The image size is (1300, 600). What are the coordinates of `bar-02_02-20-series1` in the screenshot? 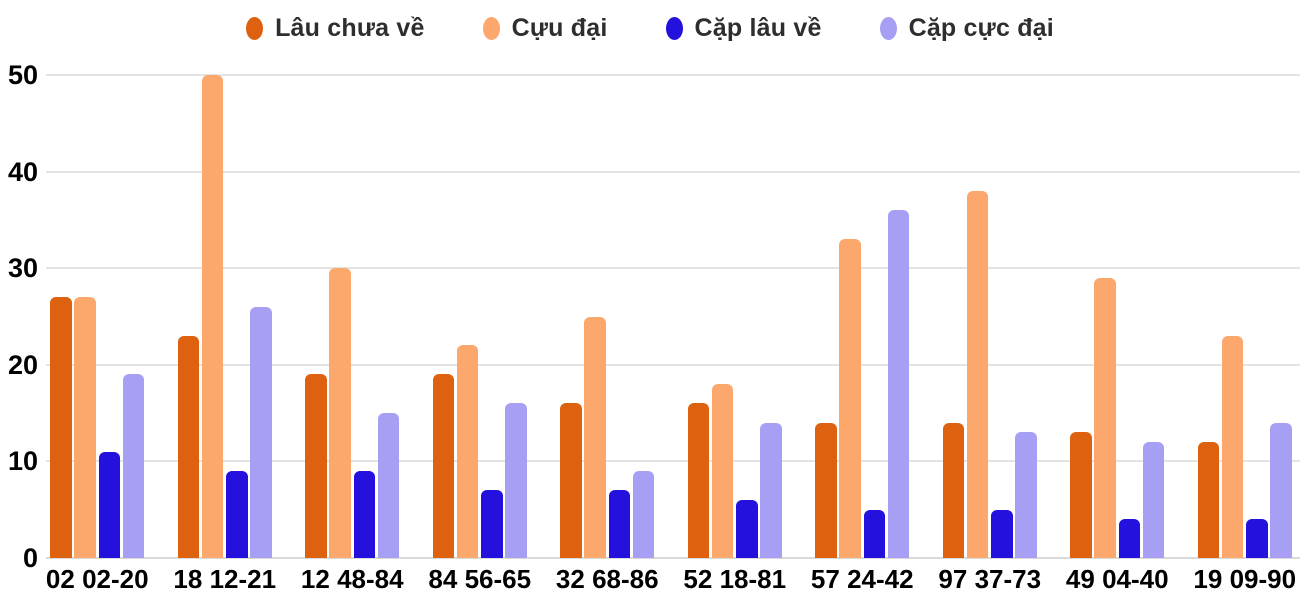 It's located at (61, 427).